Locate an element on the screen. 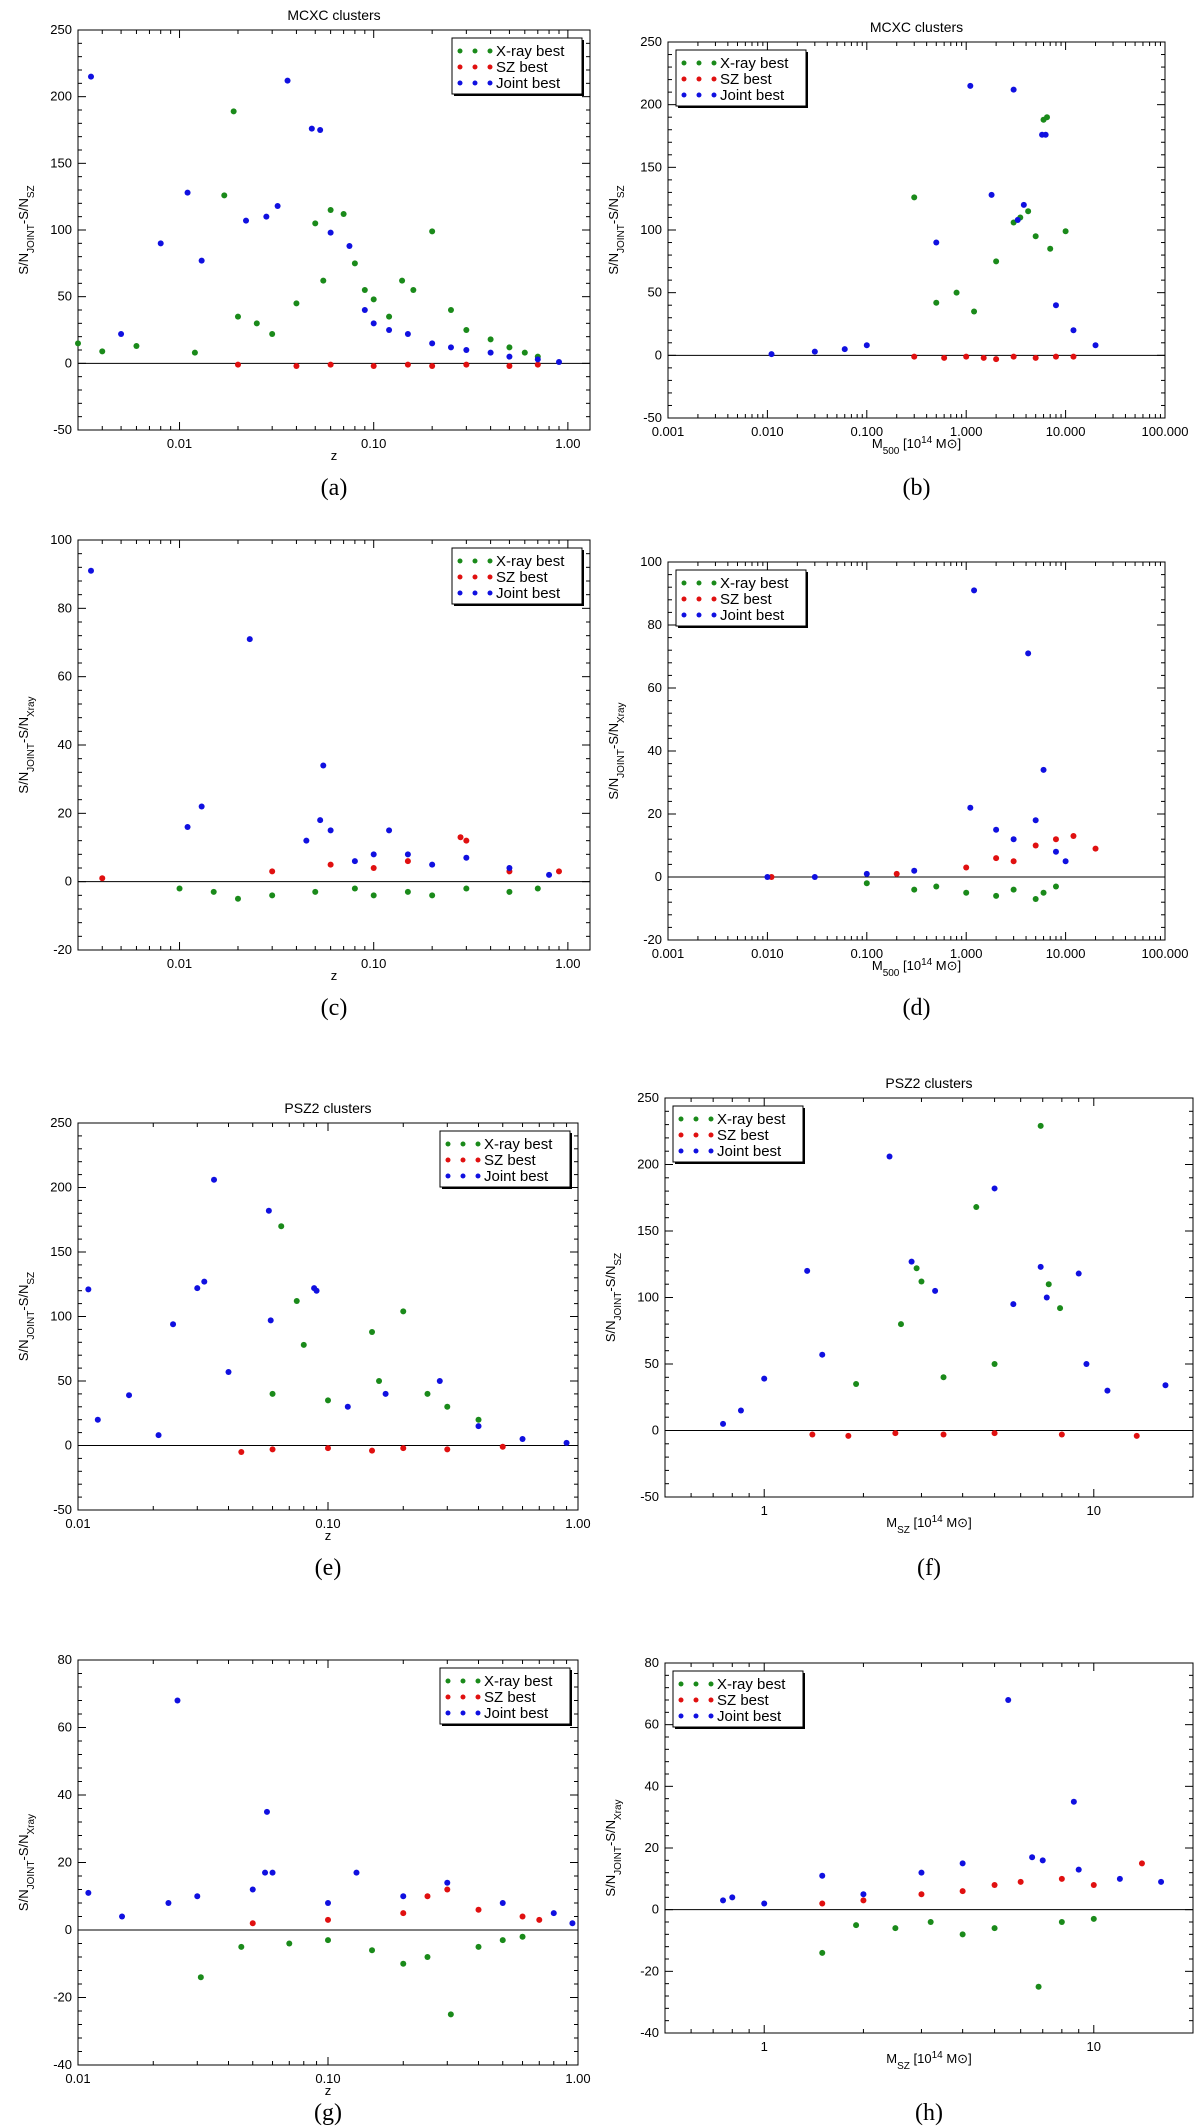 The height and width of the screenshot is (2127, 1200). chart-title: PSZ2 clusters is located at coordinates (928, 1083).